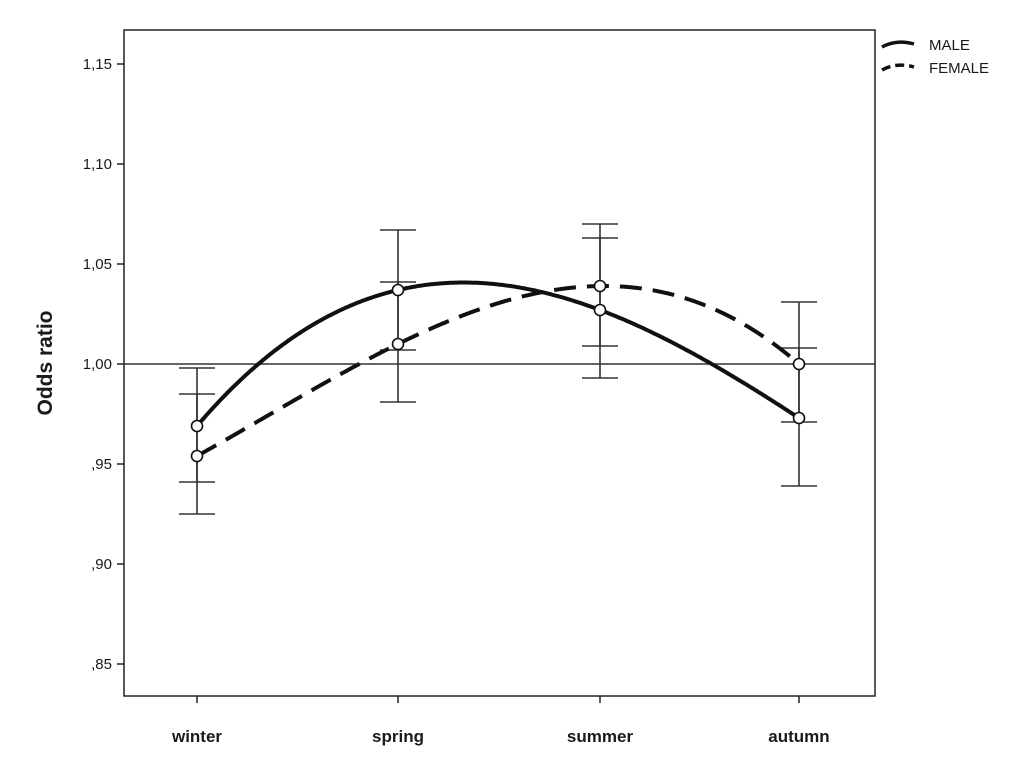 The height and width of the screenshot is (771, 1020). Describe the element at coordinates (935, 57) in the screenshot. I see `legend: MALE FEMALE` at that location.